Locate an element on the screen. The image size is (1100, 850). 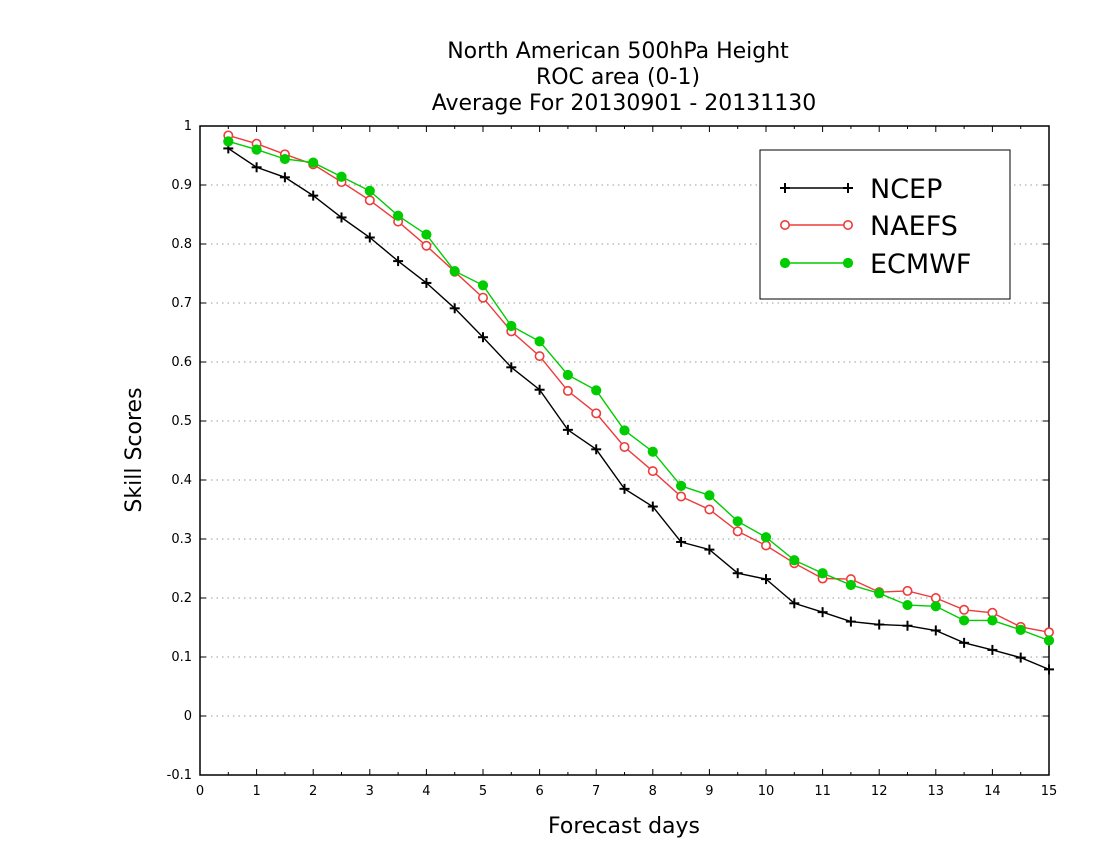
y-tick-label: 0.7 is located at coordinates (181, 303).